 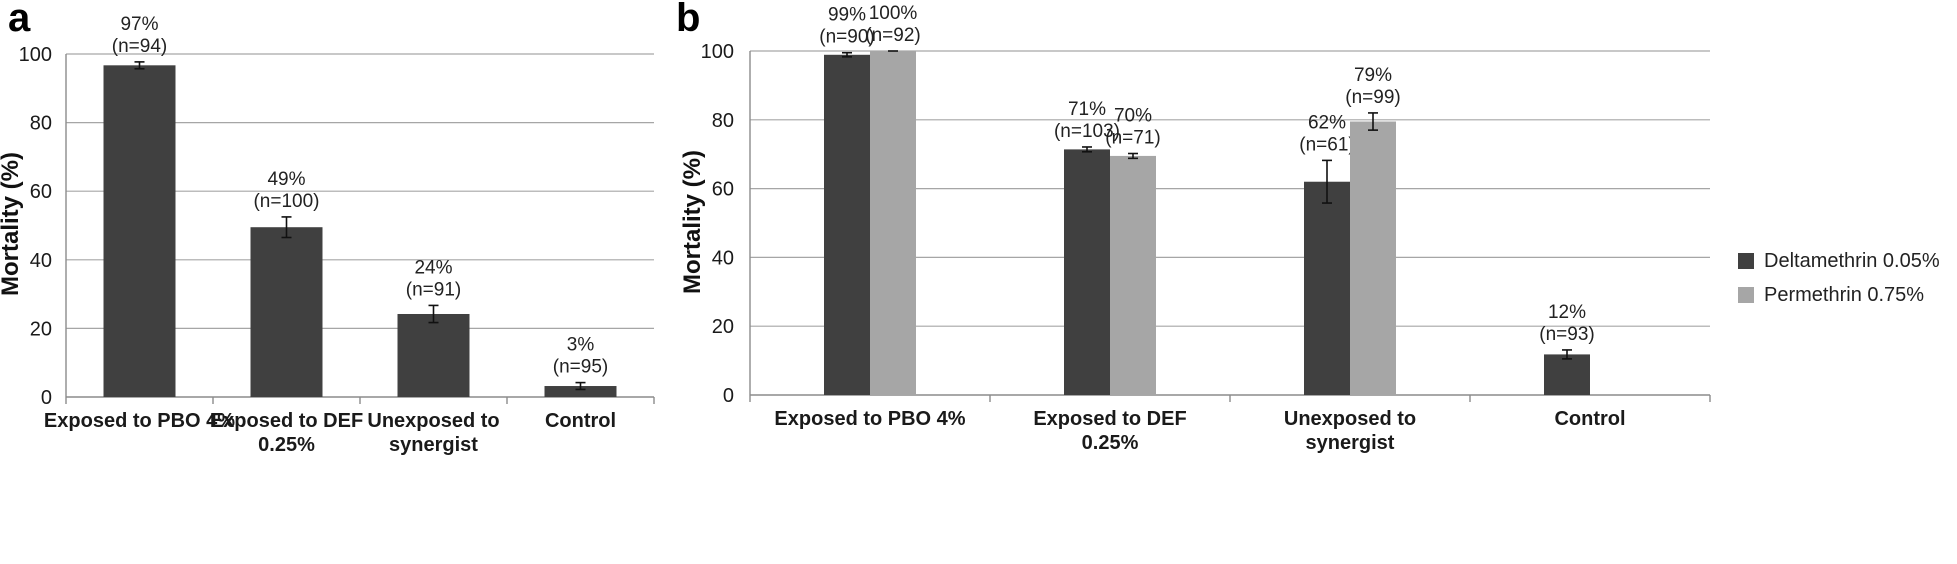 I want to click on legend-label-deltamethrin: Deltamethrin 0.05%, so click(x=1852, y=260).